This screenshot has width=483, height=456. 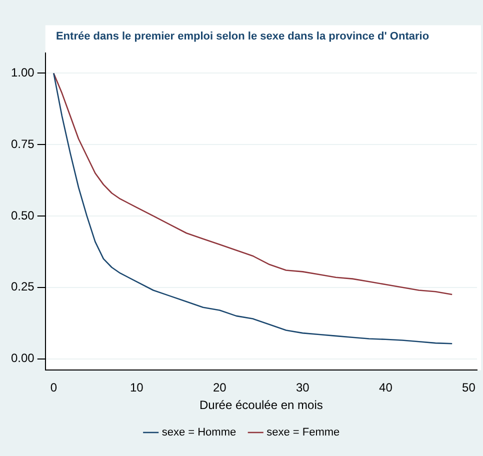 I want to click on y-tick-label: 0.25, so click(x=22, y=287).